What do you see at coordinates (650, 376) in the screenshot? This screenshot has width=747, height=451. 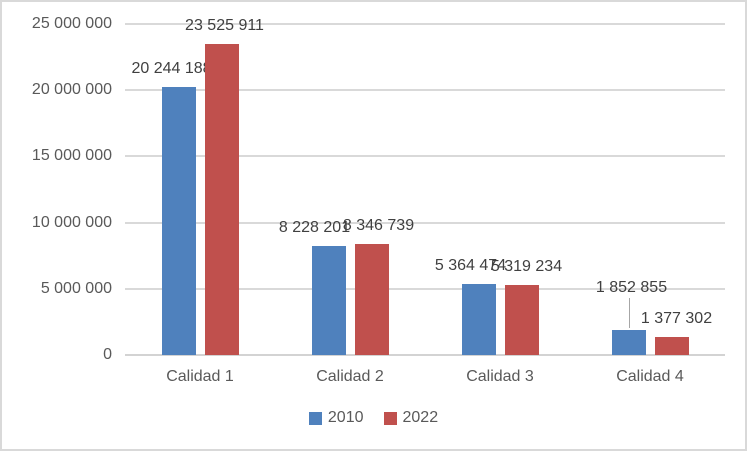 I see `x-axis-category-label: Calidad 4` at bounding box center [650, 376].